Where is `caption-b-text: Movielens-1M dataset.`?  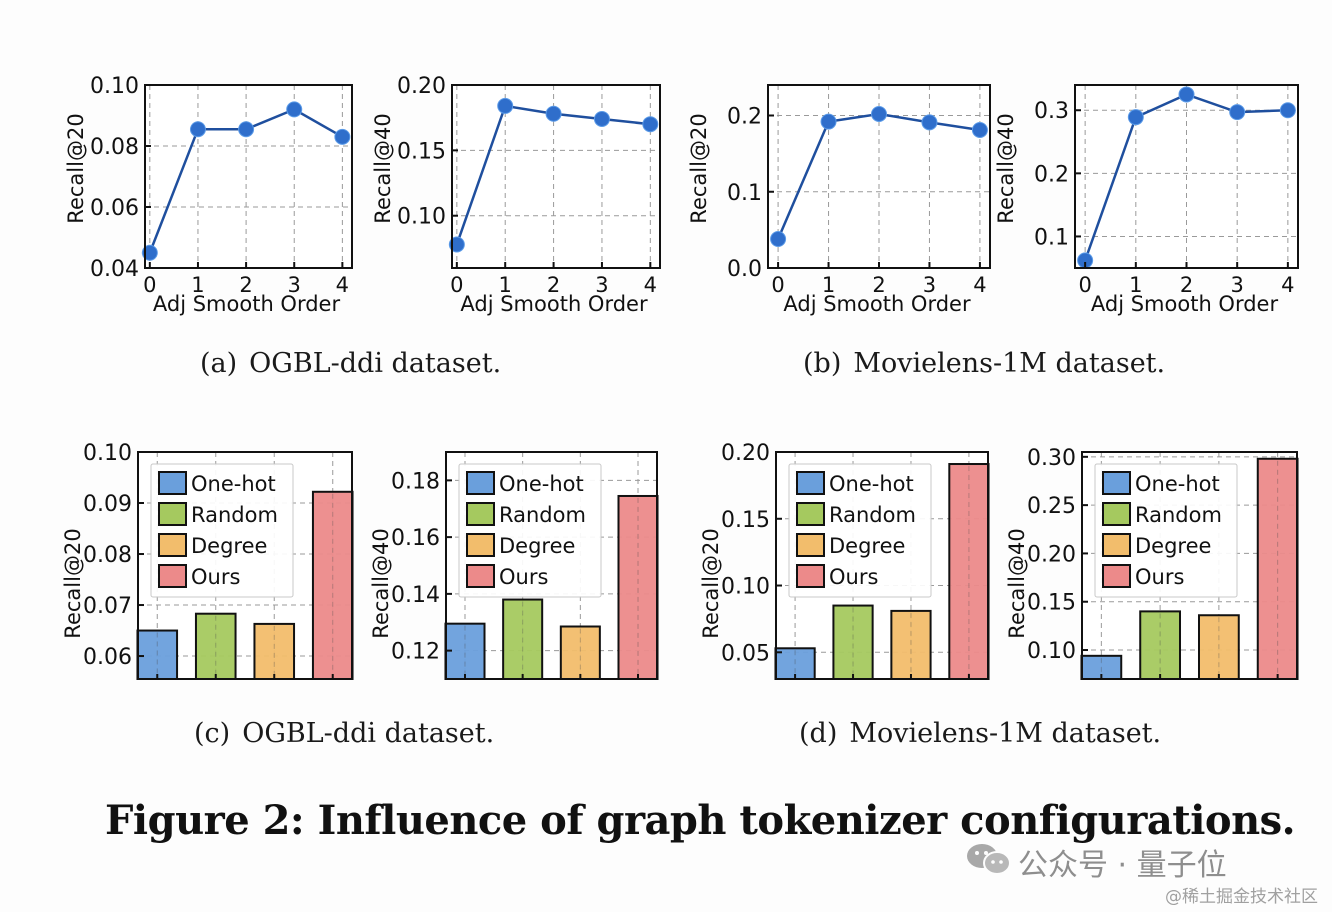 caption-b-text: Movielens-1M dataset. is located at coordinates (1009, 363).